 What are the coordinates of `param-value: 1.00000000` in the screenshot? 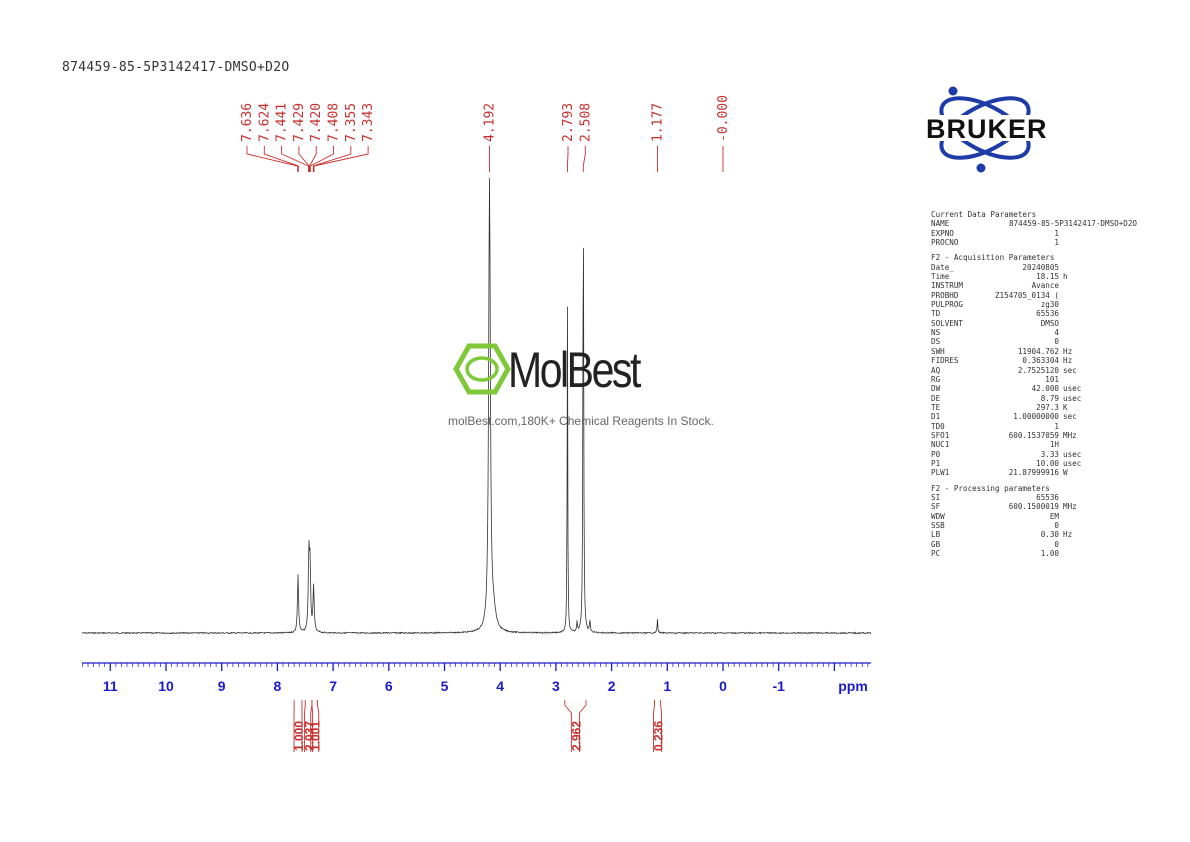 It's located at (1036, 417).